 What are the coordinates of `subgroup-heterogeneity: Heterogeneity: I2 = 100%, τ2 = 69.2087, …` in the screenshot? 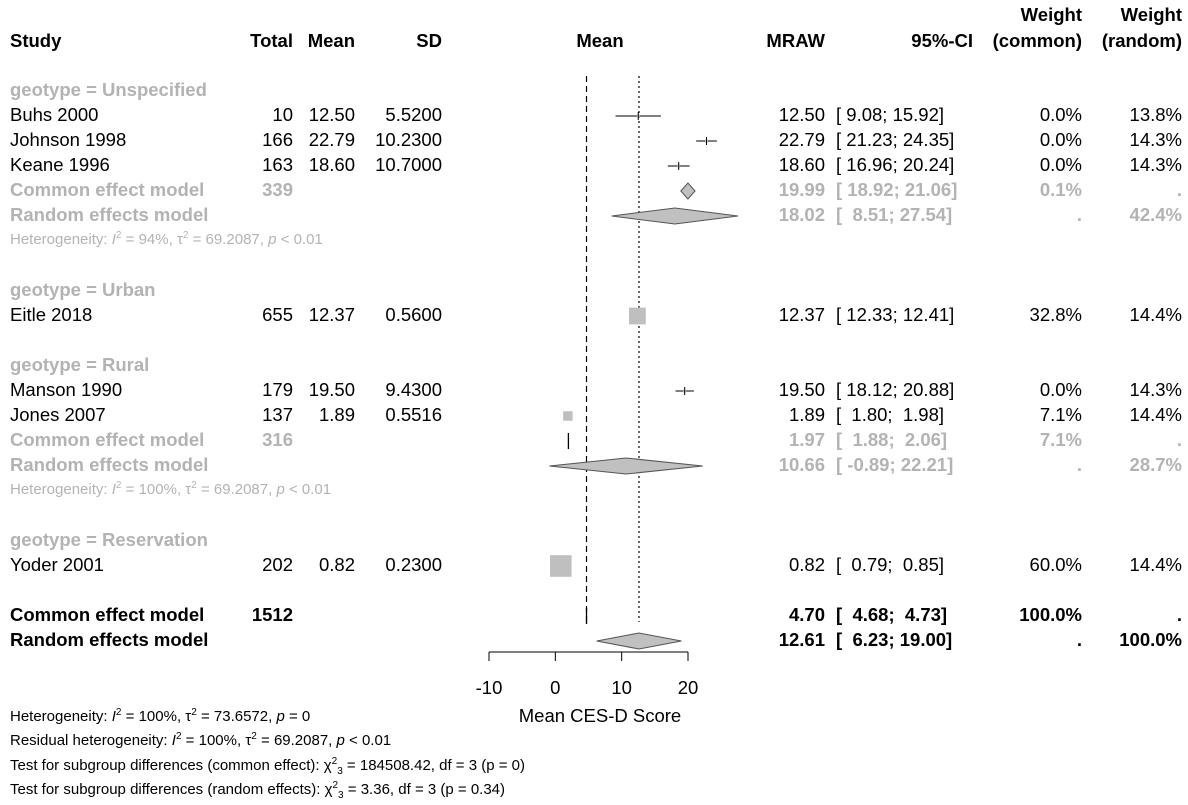 It's located at (171, 489).